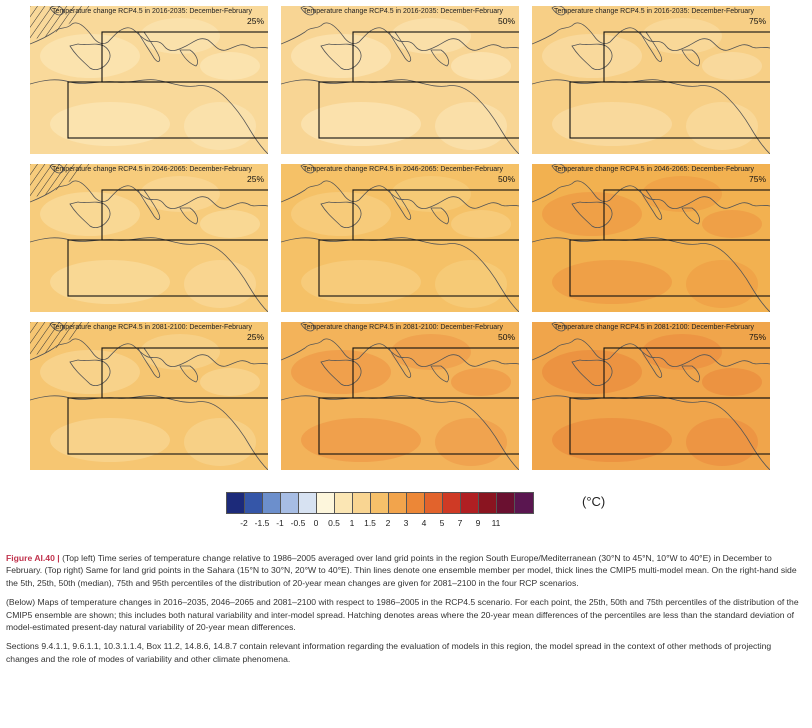 The image size is (812, 728). What do you see at coordinates (406, 523) in the screenshot?
I see `legend-tick-label: 3` at bounding box center [406, 523].